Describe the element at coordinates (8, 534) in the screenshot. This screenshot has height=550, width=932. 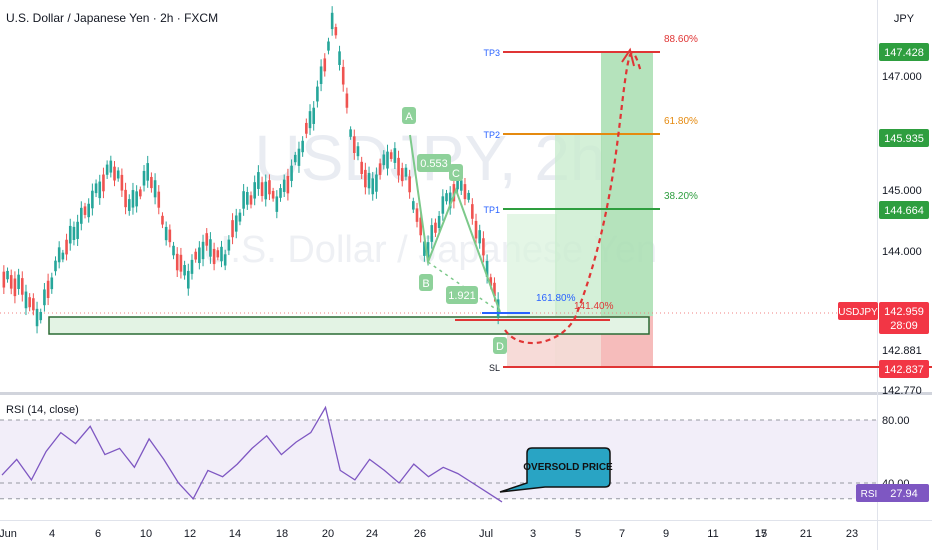
I see `time-tick-label: Jun` at that location.